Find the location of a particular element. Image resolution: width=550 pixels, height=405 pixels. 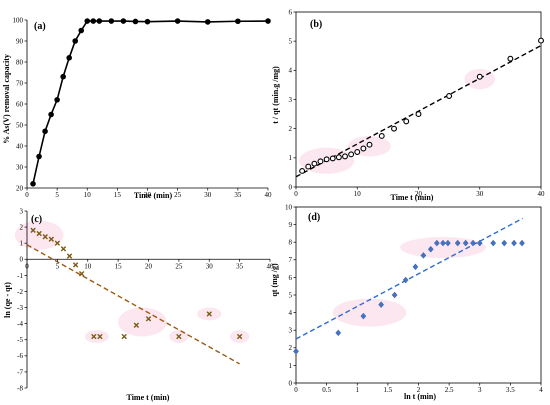

x-tick-label: 1.5 is located at coordinates (388, 390).